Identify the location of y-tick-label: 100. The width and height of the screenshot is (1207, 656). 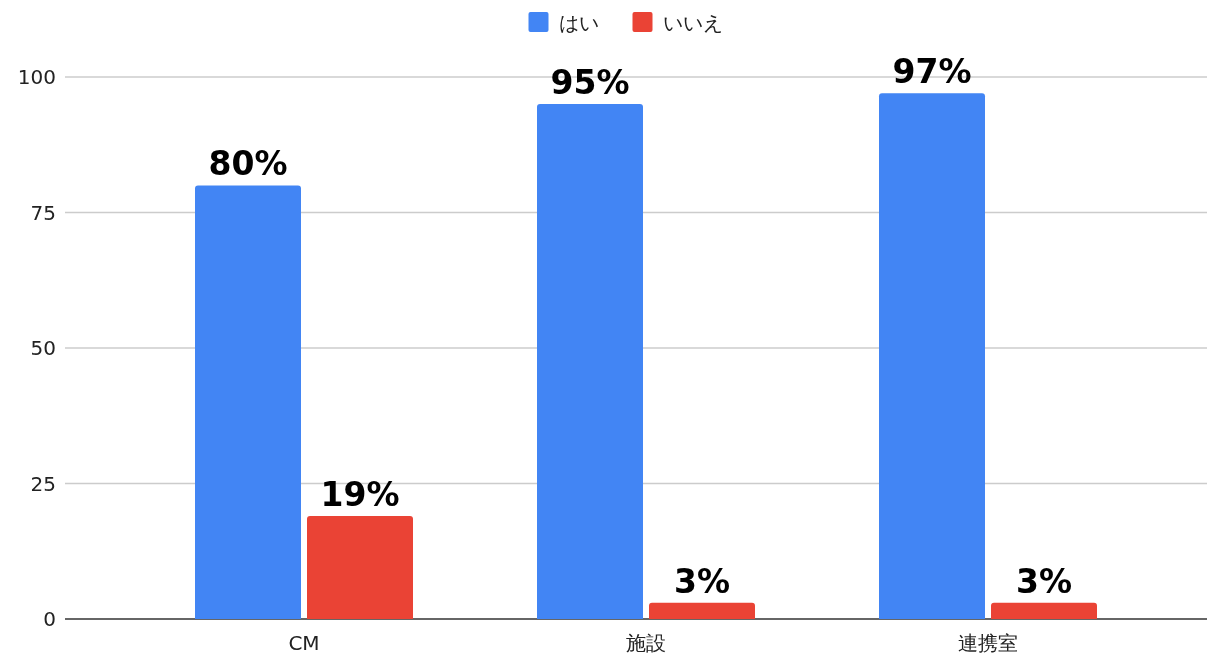
(36, 77).